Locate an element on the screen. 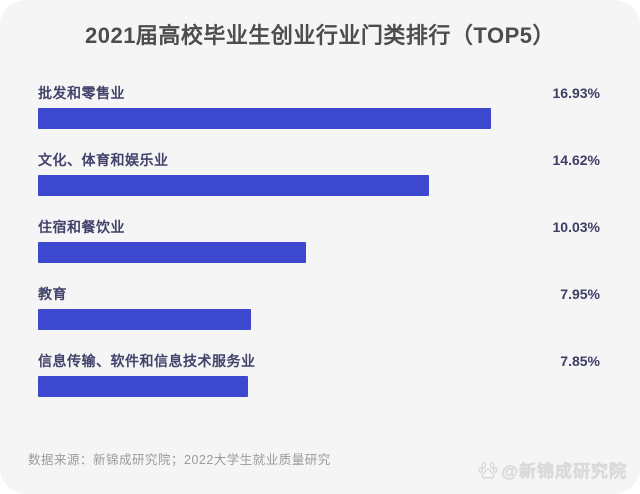 This screenshot has width=640, height=494. chart-title: 2021届高校毕业生创业行业门类排行（TOP5） is located at coordinates (319, 35).